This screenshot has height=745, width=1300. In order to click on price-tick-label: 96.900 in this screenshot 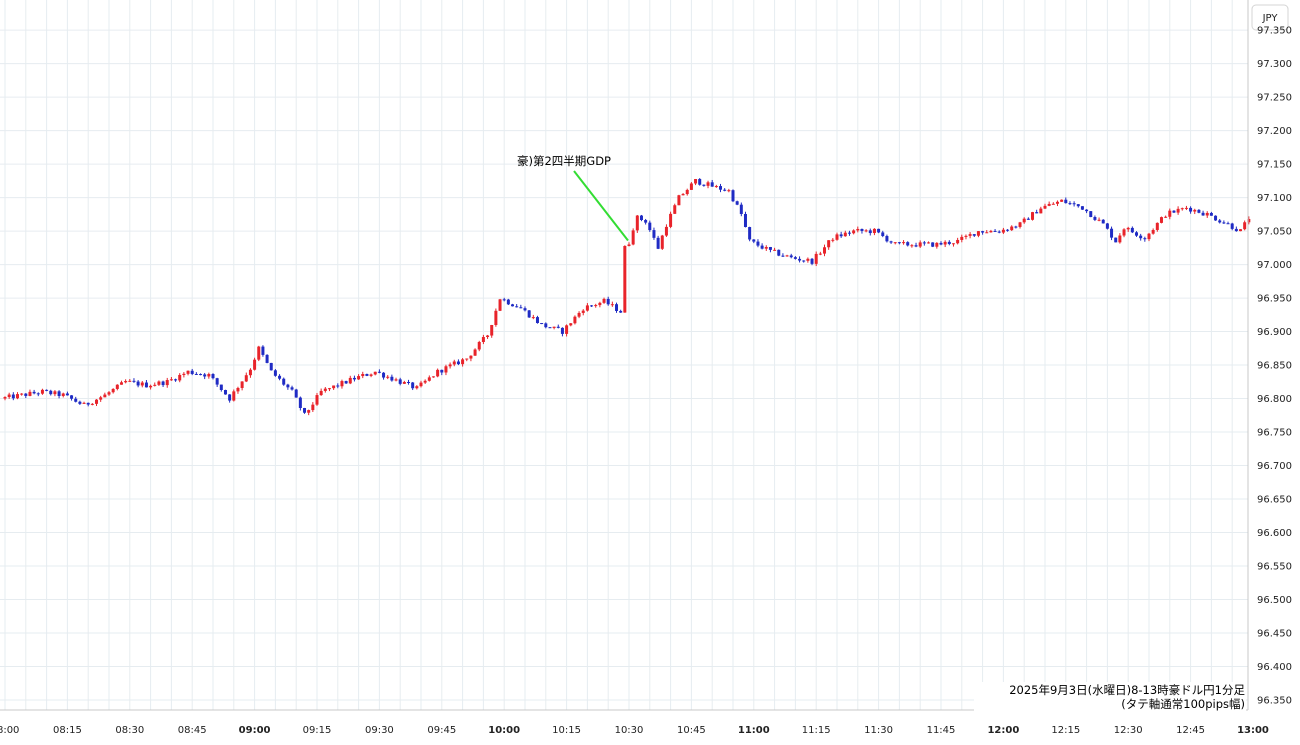, I will do `click(1274, 332)`.